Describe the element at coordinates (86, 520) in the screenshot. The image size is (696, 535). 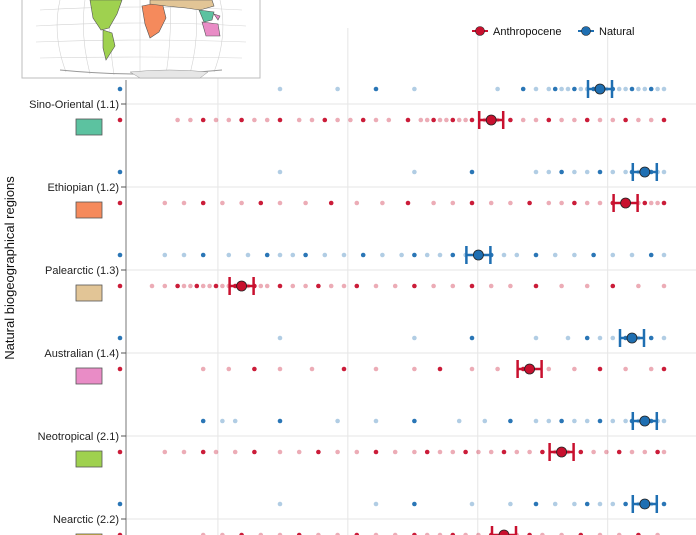
I see `region-label-5: Nearctic (2.2)` at that location.